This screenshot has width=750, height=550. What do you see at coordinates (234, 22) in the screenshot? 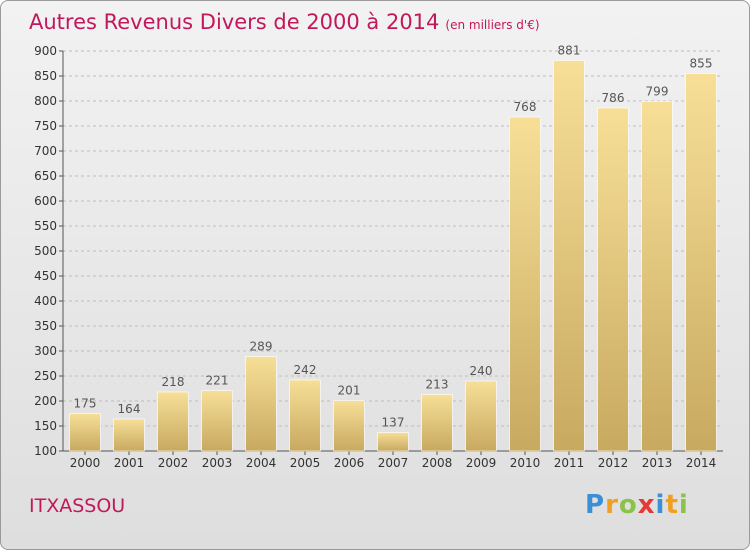
I see `title-text: Autres Revenus Divers de 2000 à 2014` at bounding box center [234, 22].